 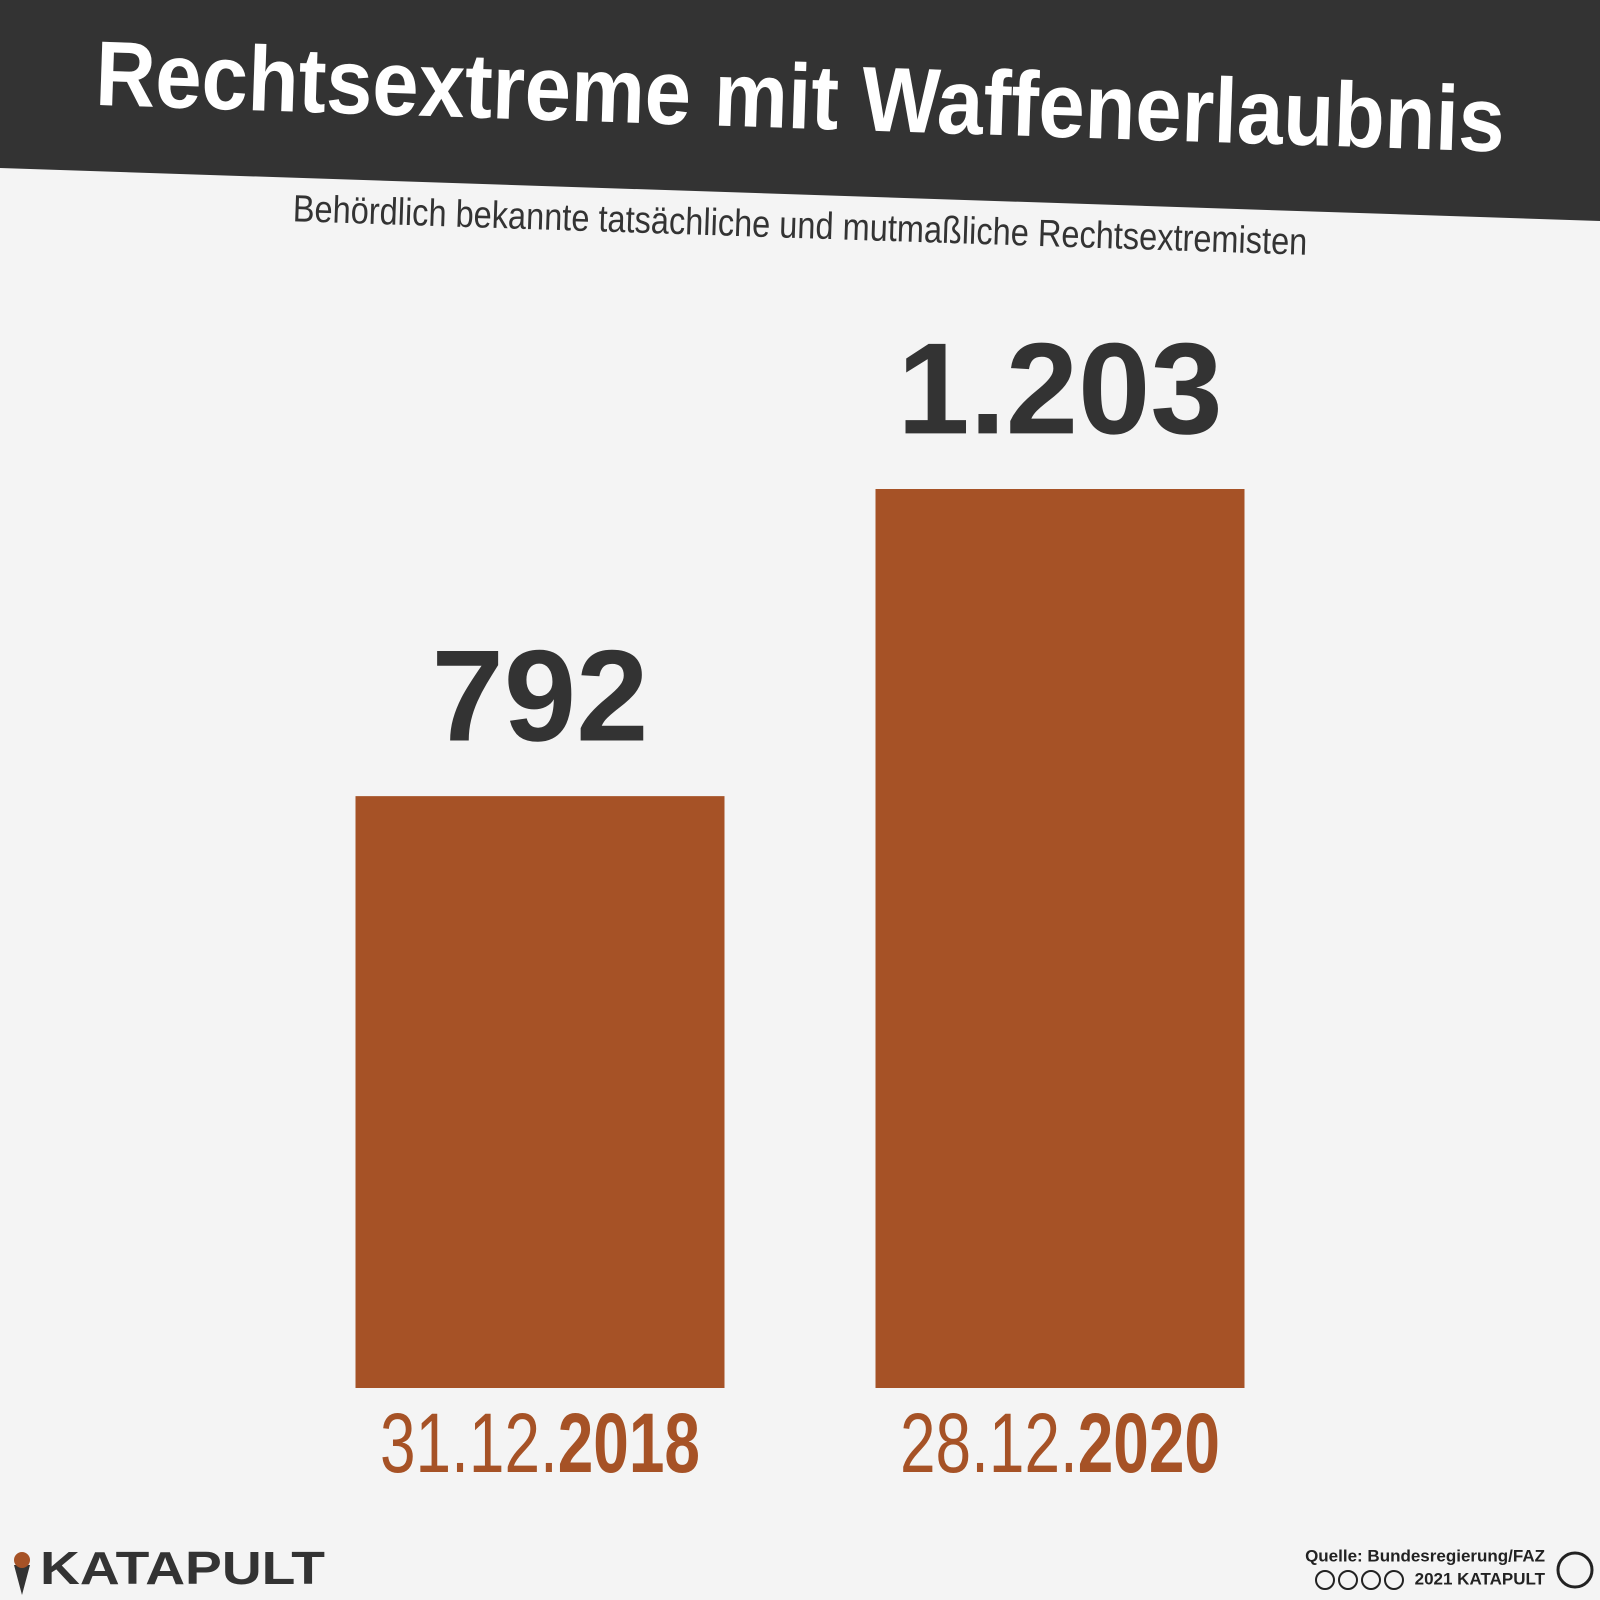 What do you see at coordinates (1325, 1580) in the screenshot?
I see `cc-icon` at bounding box center [1325, 1580].